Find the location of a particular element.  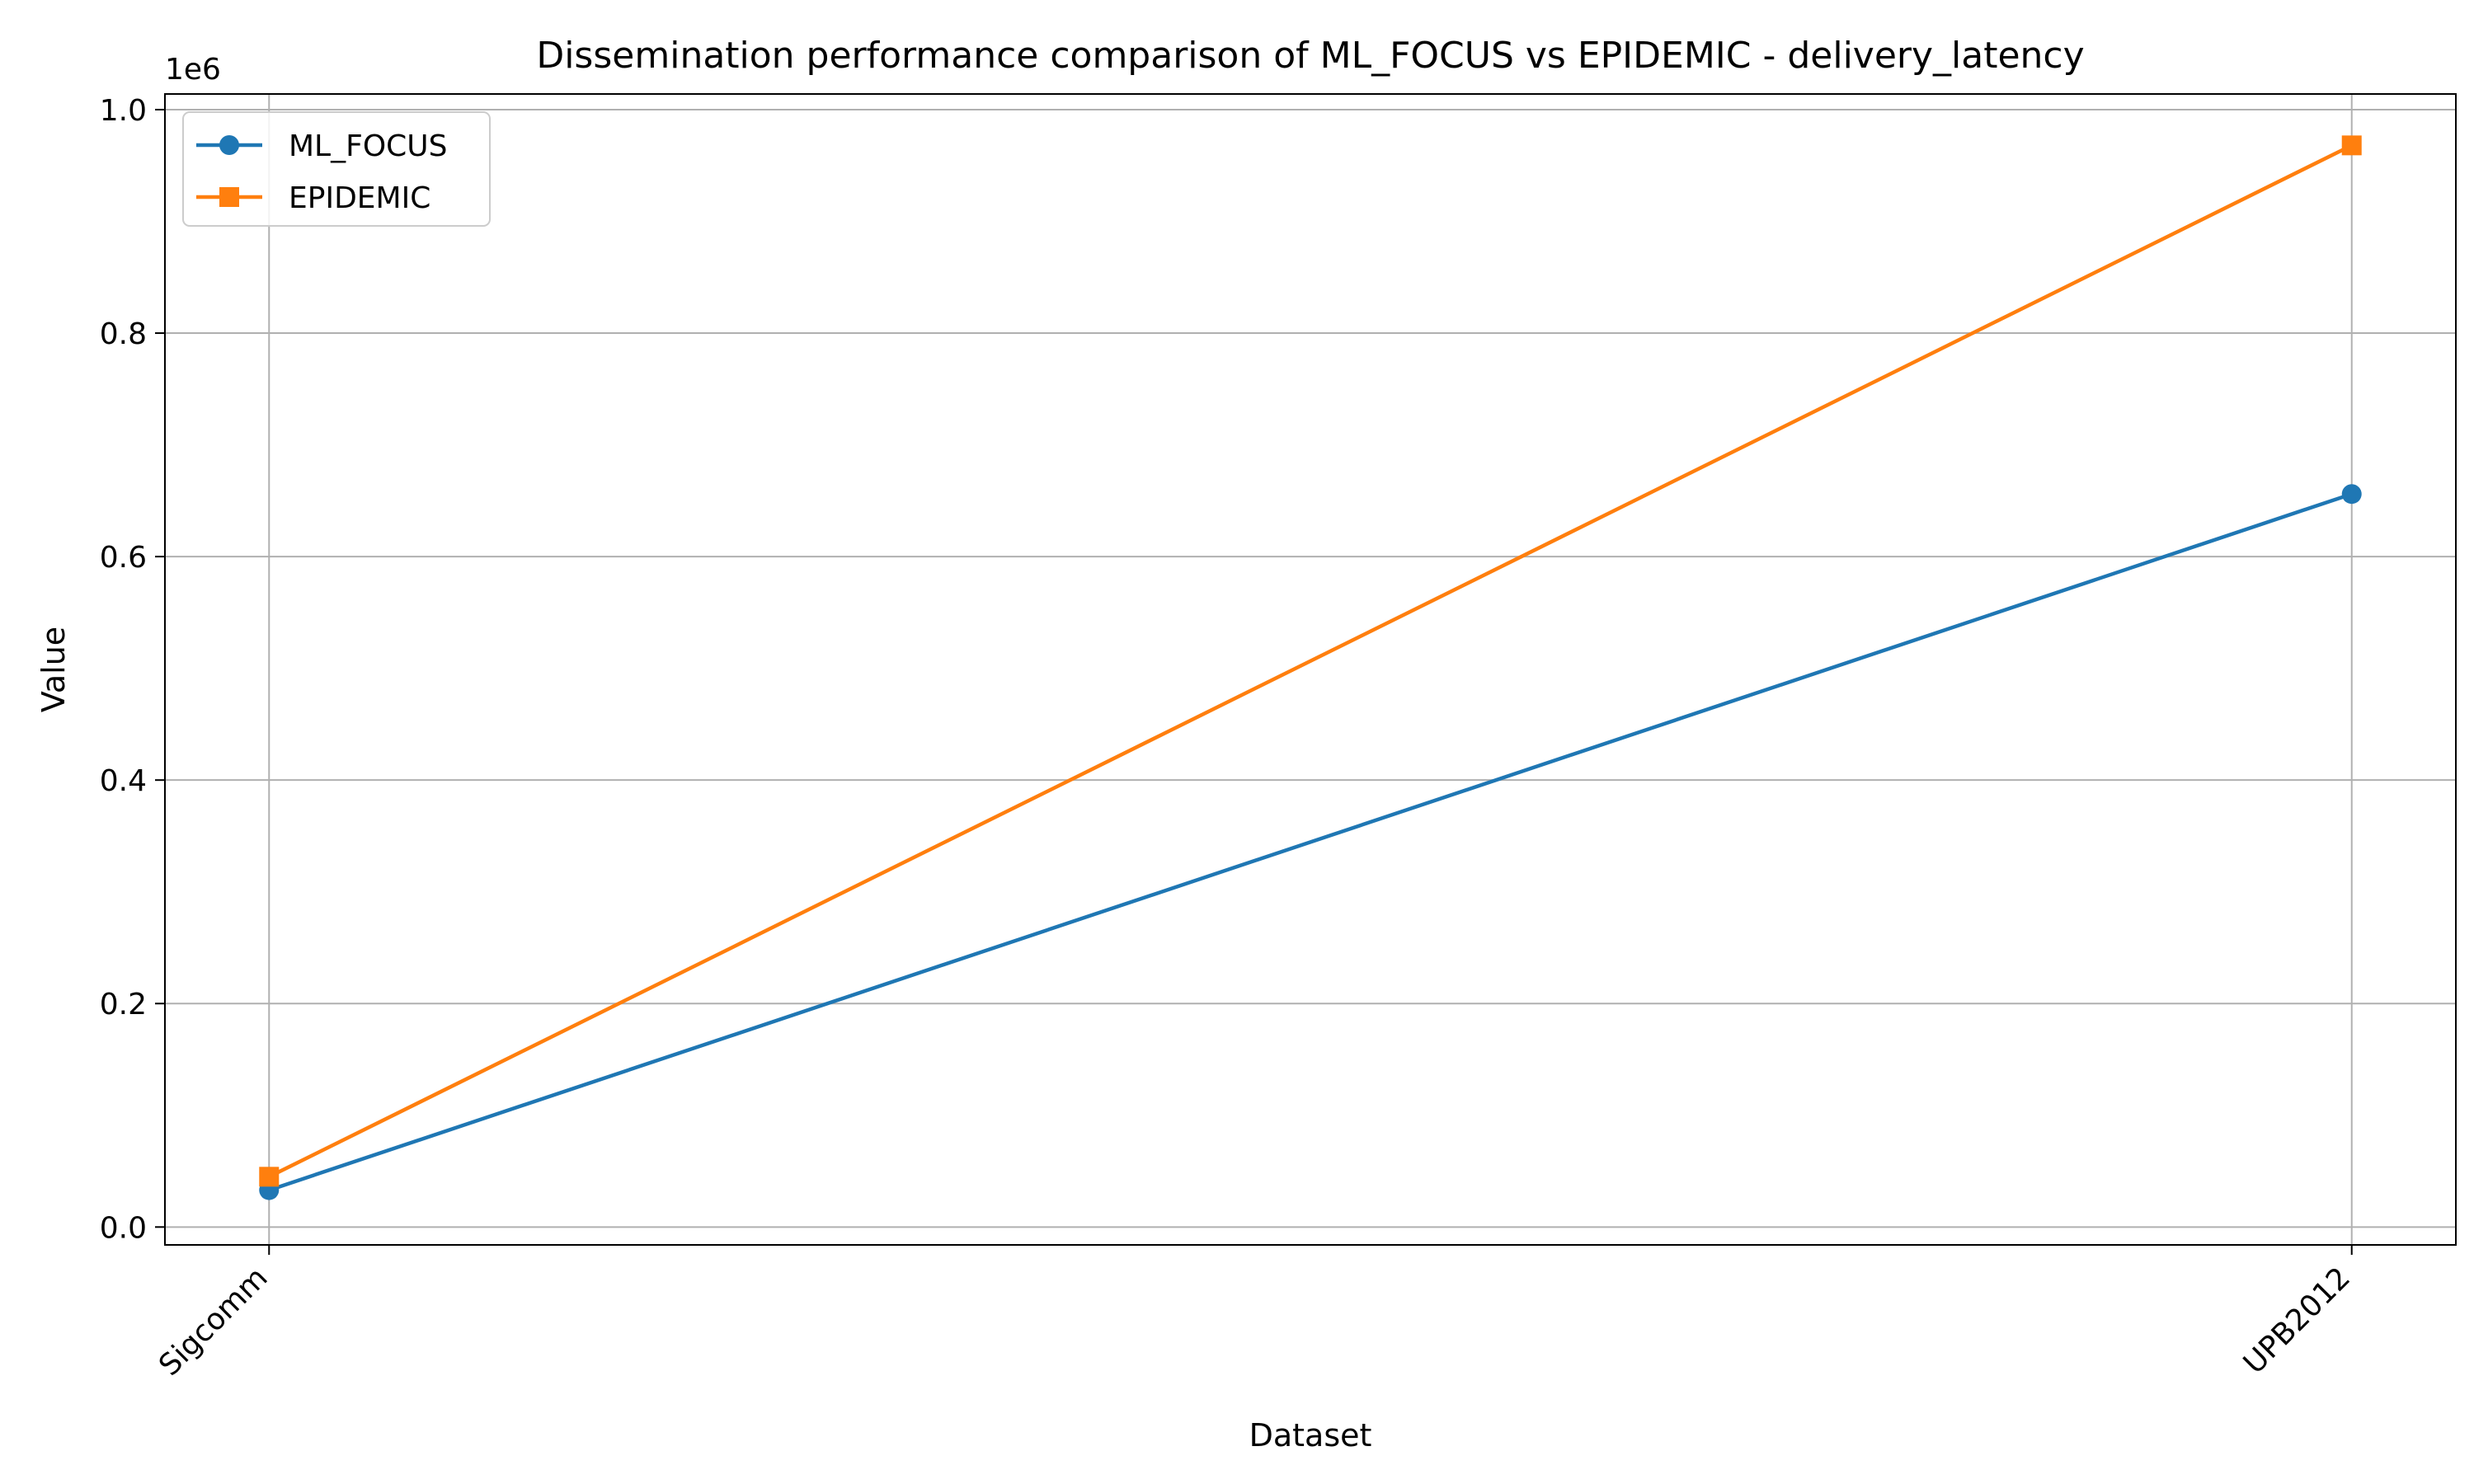

y-tick-label: 0.0 is located at coordinates (123, 1228).